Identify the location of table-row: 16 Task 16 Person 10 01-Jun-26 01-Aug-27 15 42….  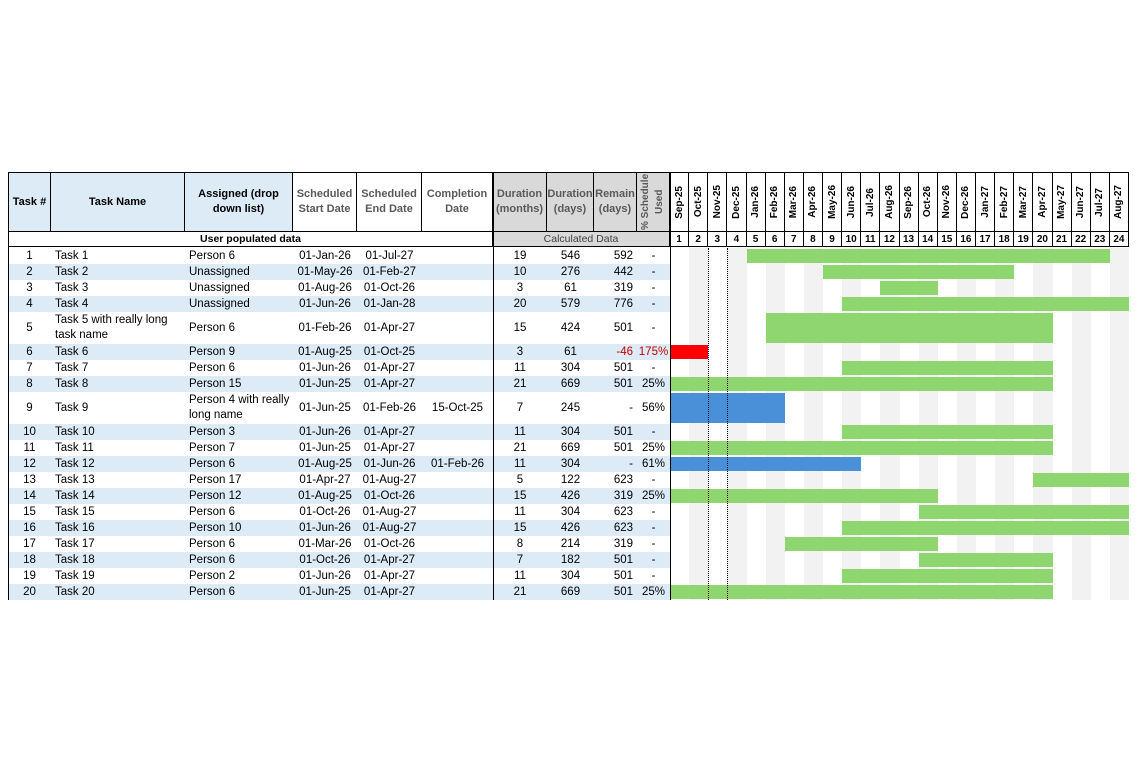
(568, 528).